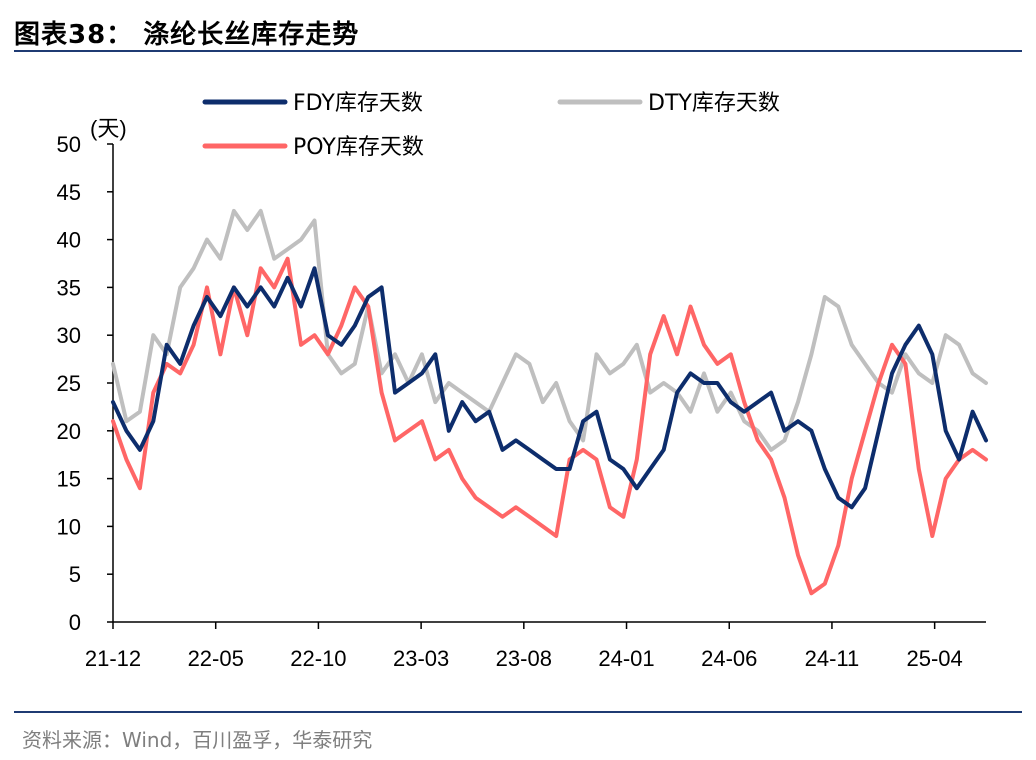 The width and height of the screenshot is (1036, 760). Describe the element at coordinates (714, 103) in the screenshot. I see `legend-label-1: DTY库存天数` at that location.